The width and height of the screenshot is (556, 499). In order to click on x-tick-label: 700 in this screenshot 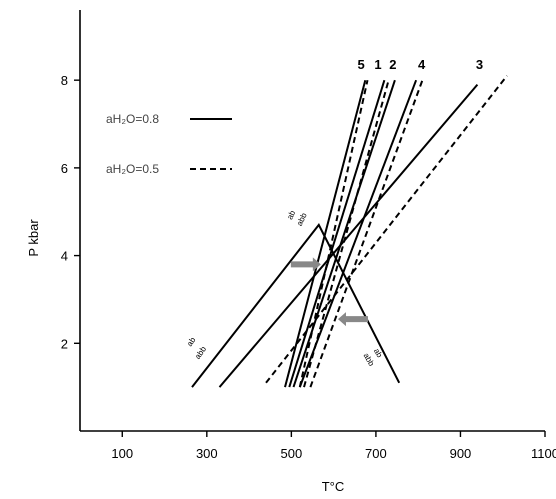, I will do `click(376, 453)`.